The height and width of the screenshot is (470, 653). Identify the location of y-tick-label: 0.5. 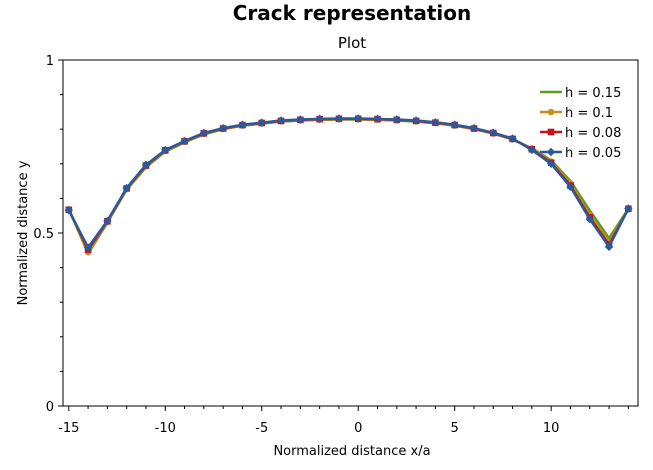
(43, 234).